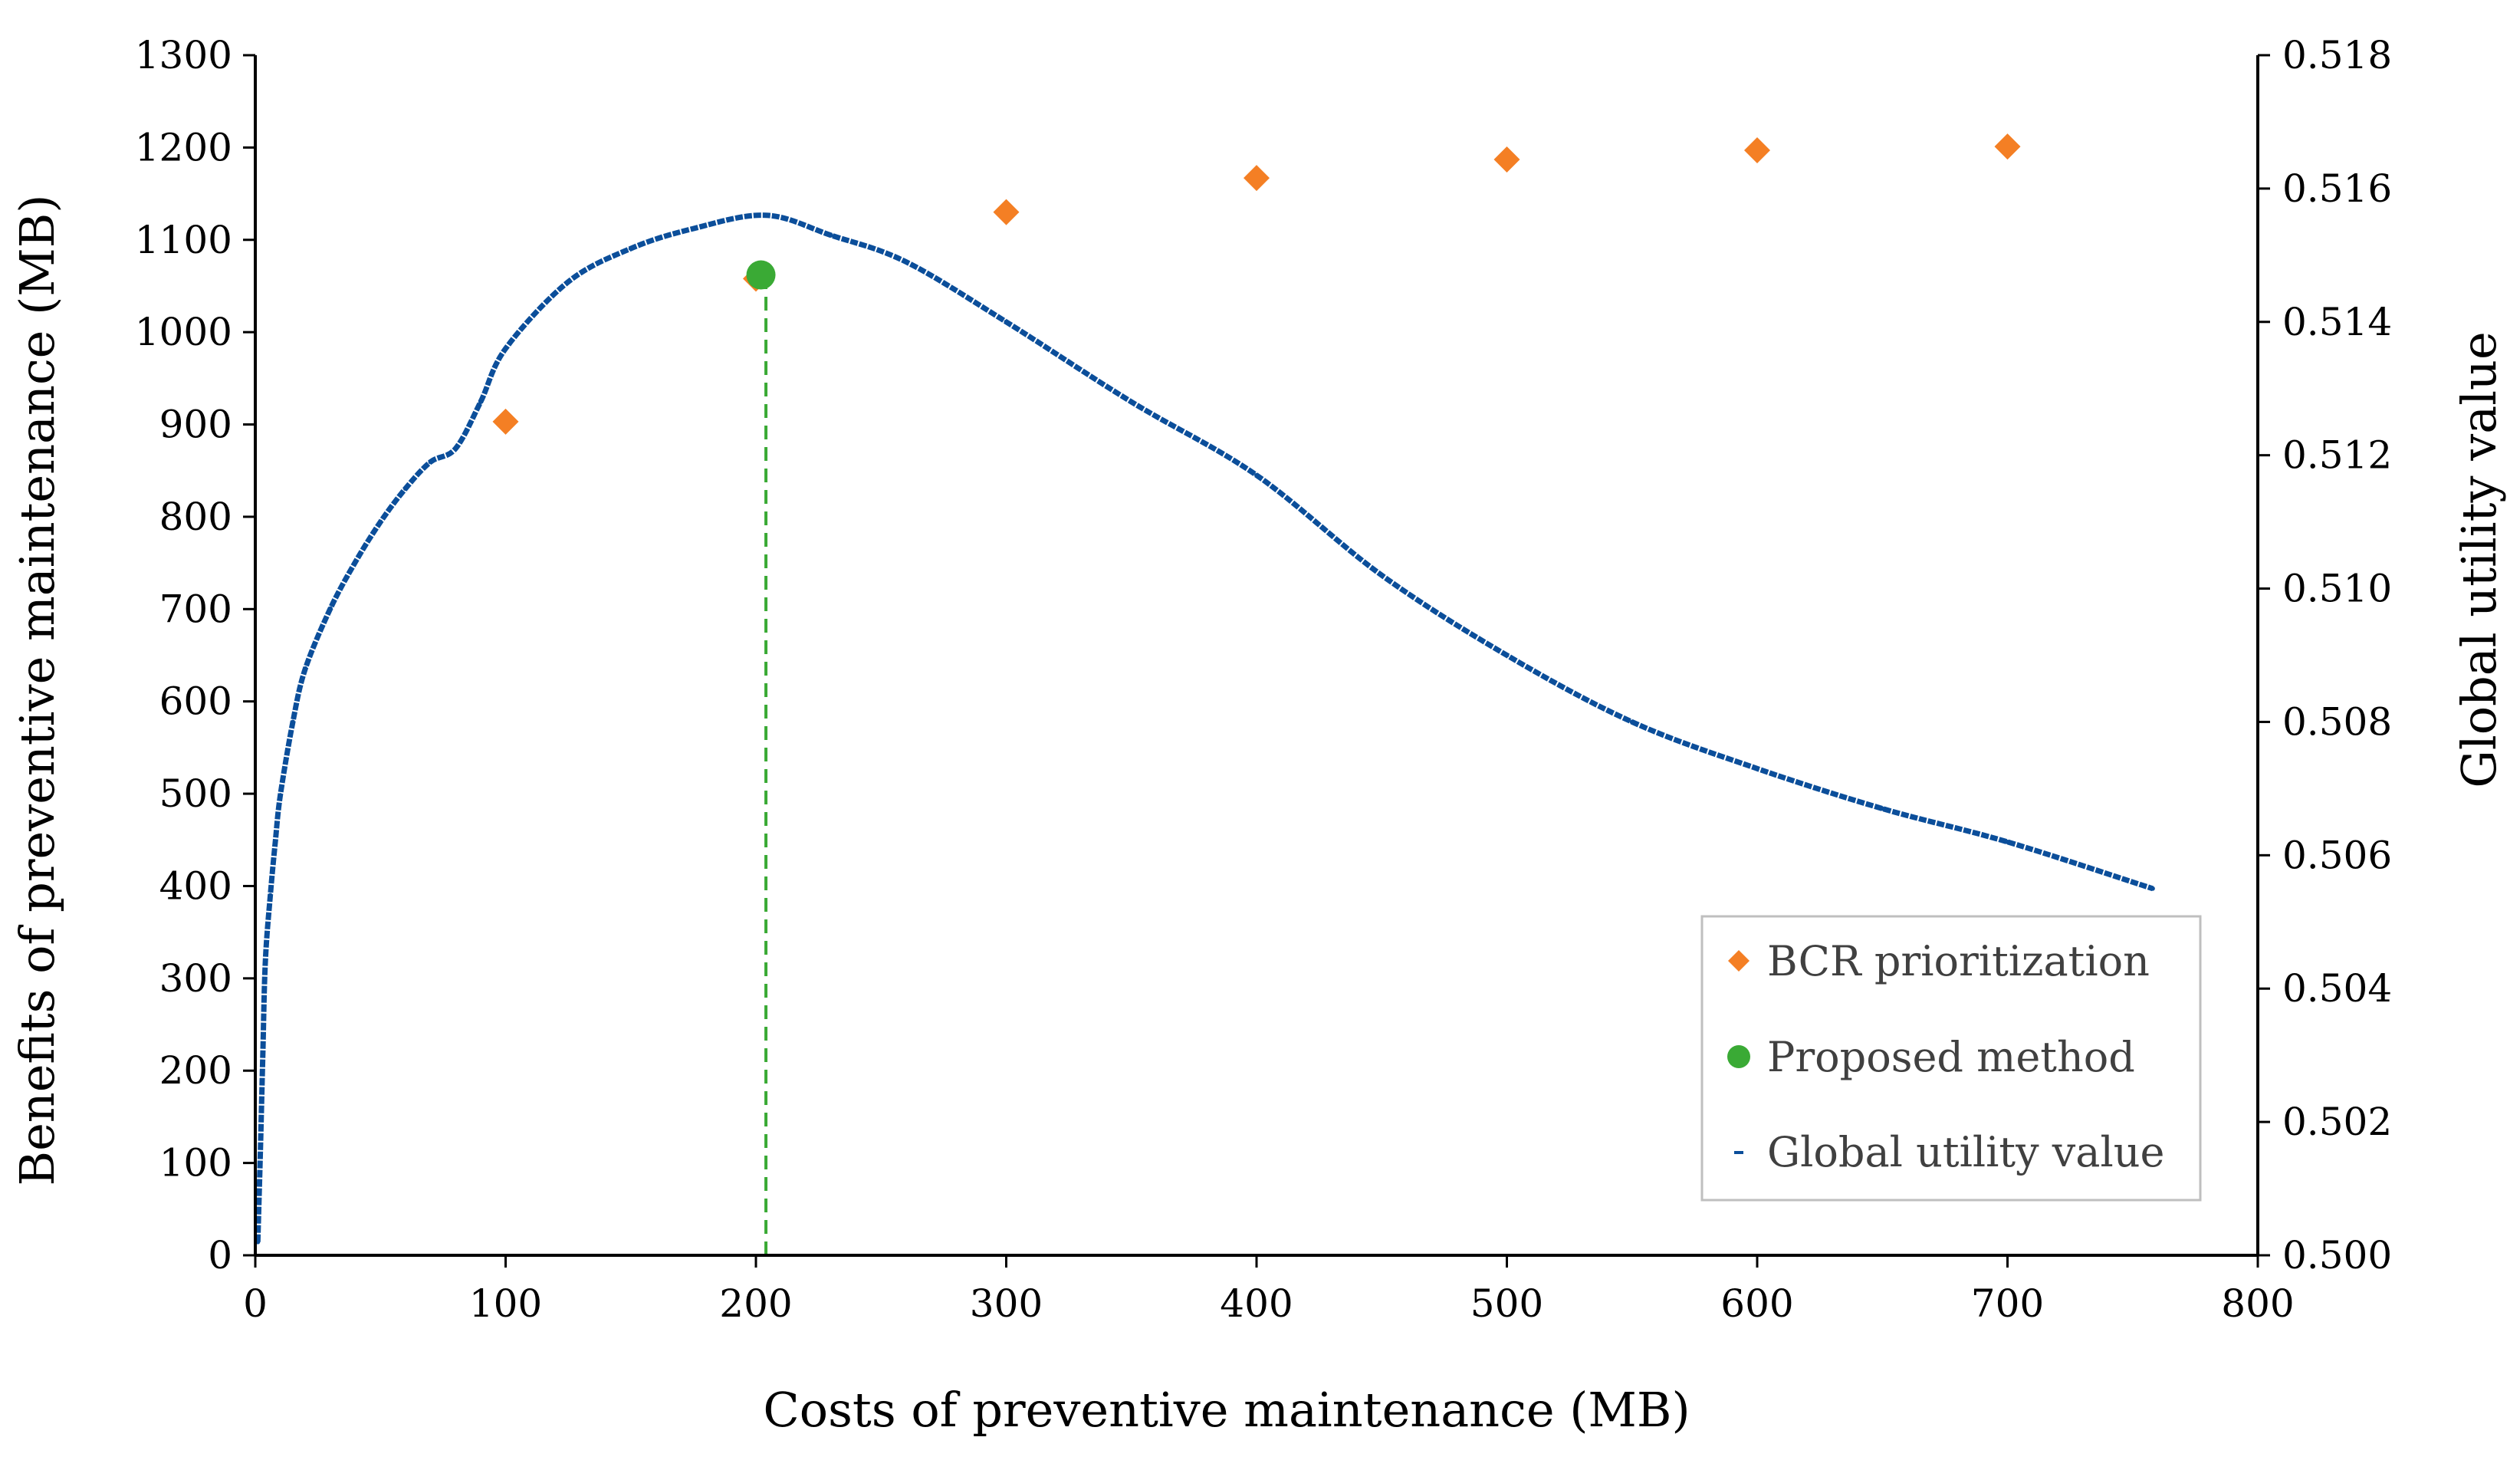 The height and width of the screenshot is (1470, 2520). I want to click on legend-bcr-label: BCR prioritization, so click(1958, 961).